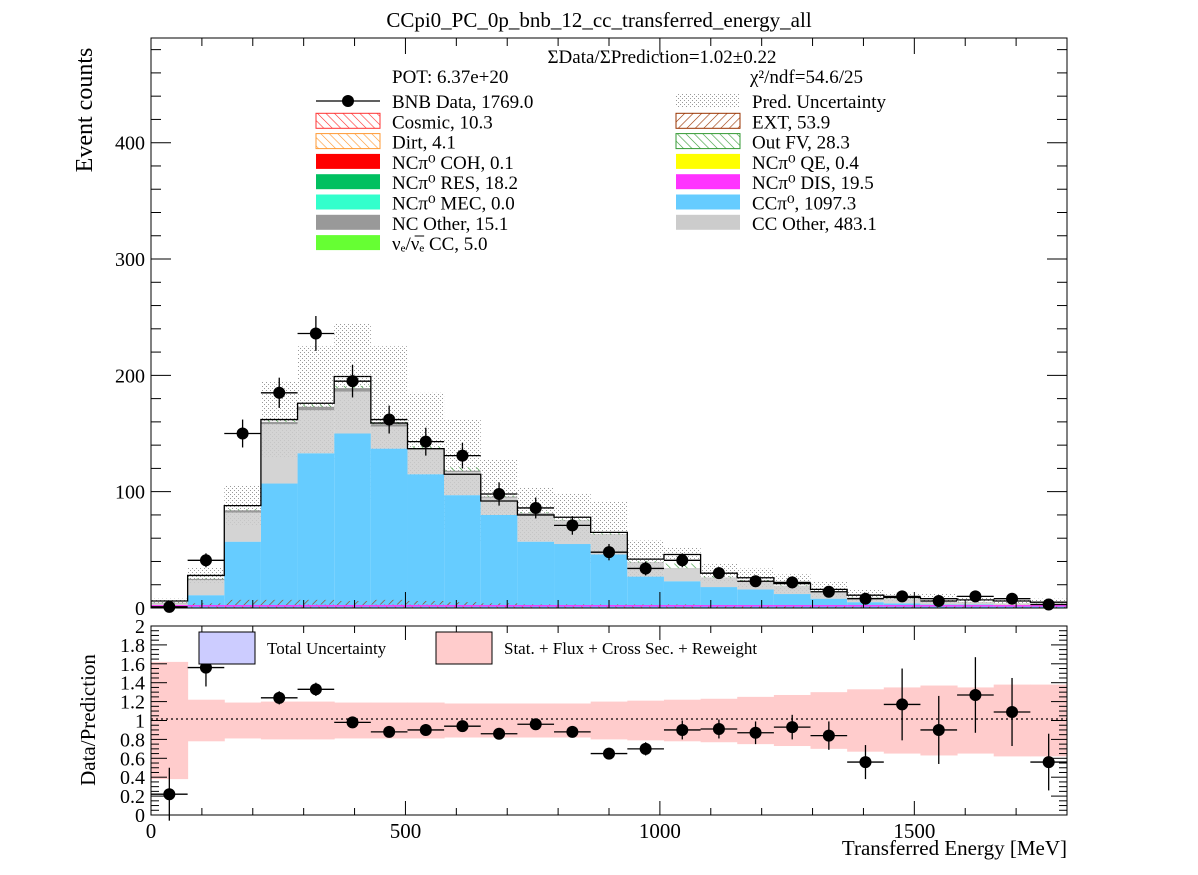 This screenshot has height=875, width=1198. What do you see at coordinates (453, 163) in the screenshot?
I see `legend-label: NCπ⁰ COH, 0.1` at bounding box center [453, 163].